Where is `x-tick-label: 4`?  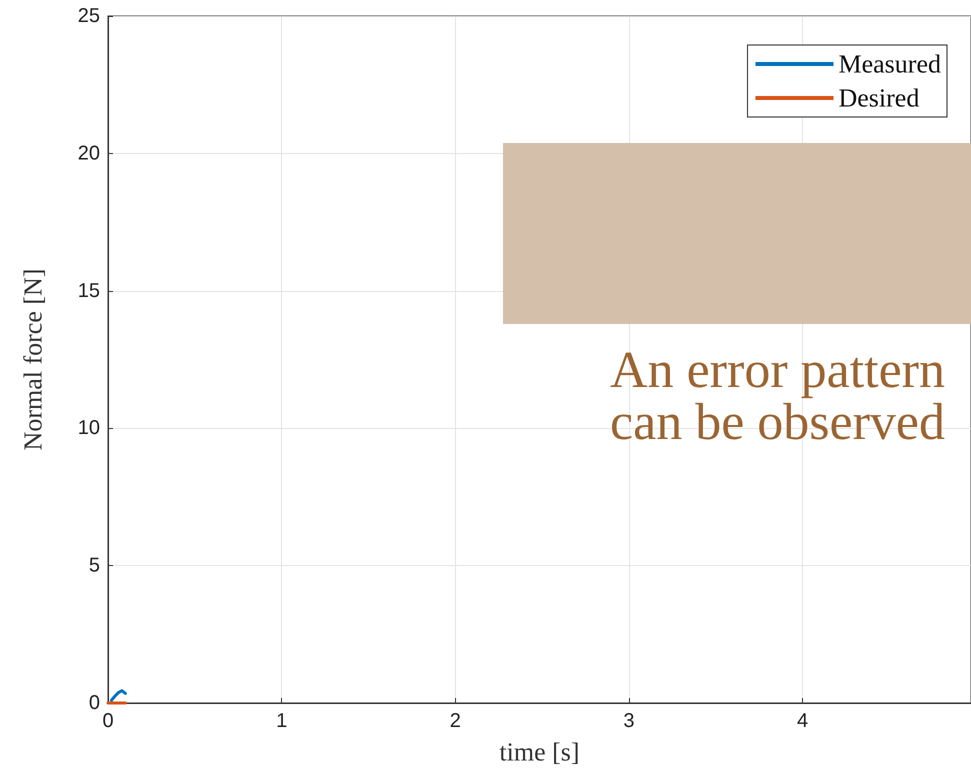
x-tick-label: 4 is located at coordinates (802, 721).